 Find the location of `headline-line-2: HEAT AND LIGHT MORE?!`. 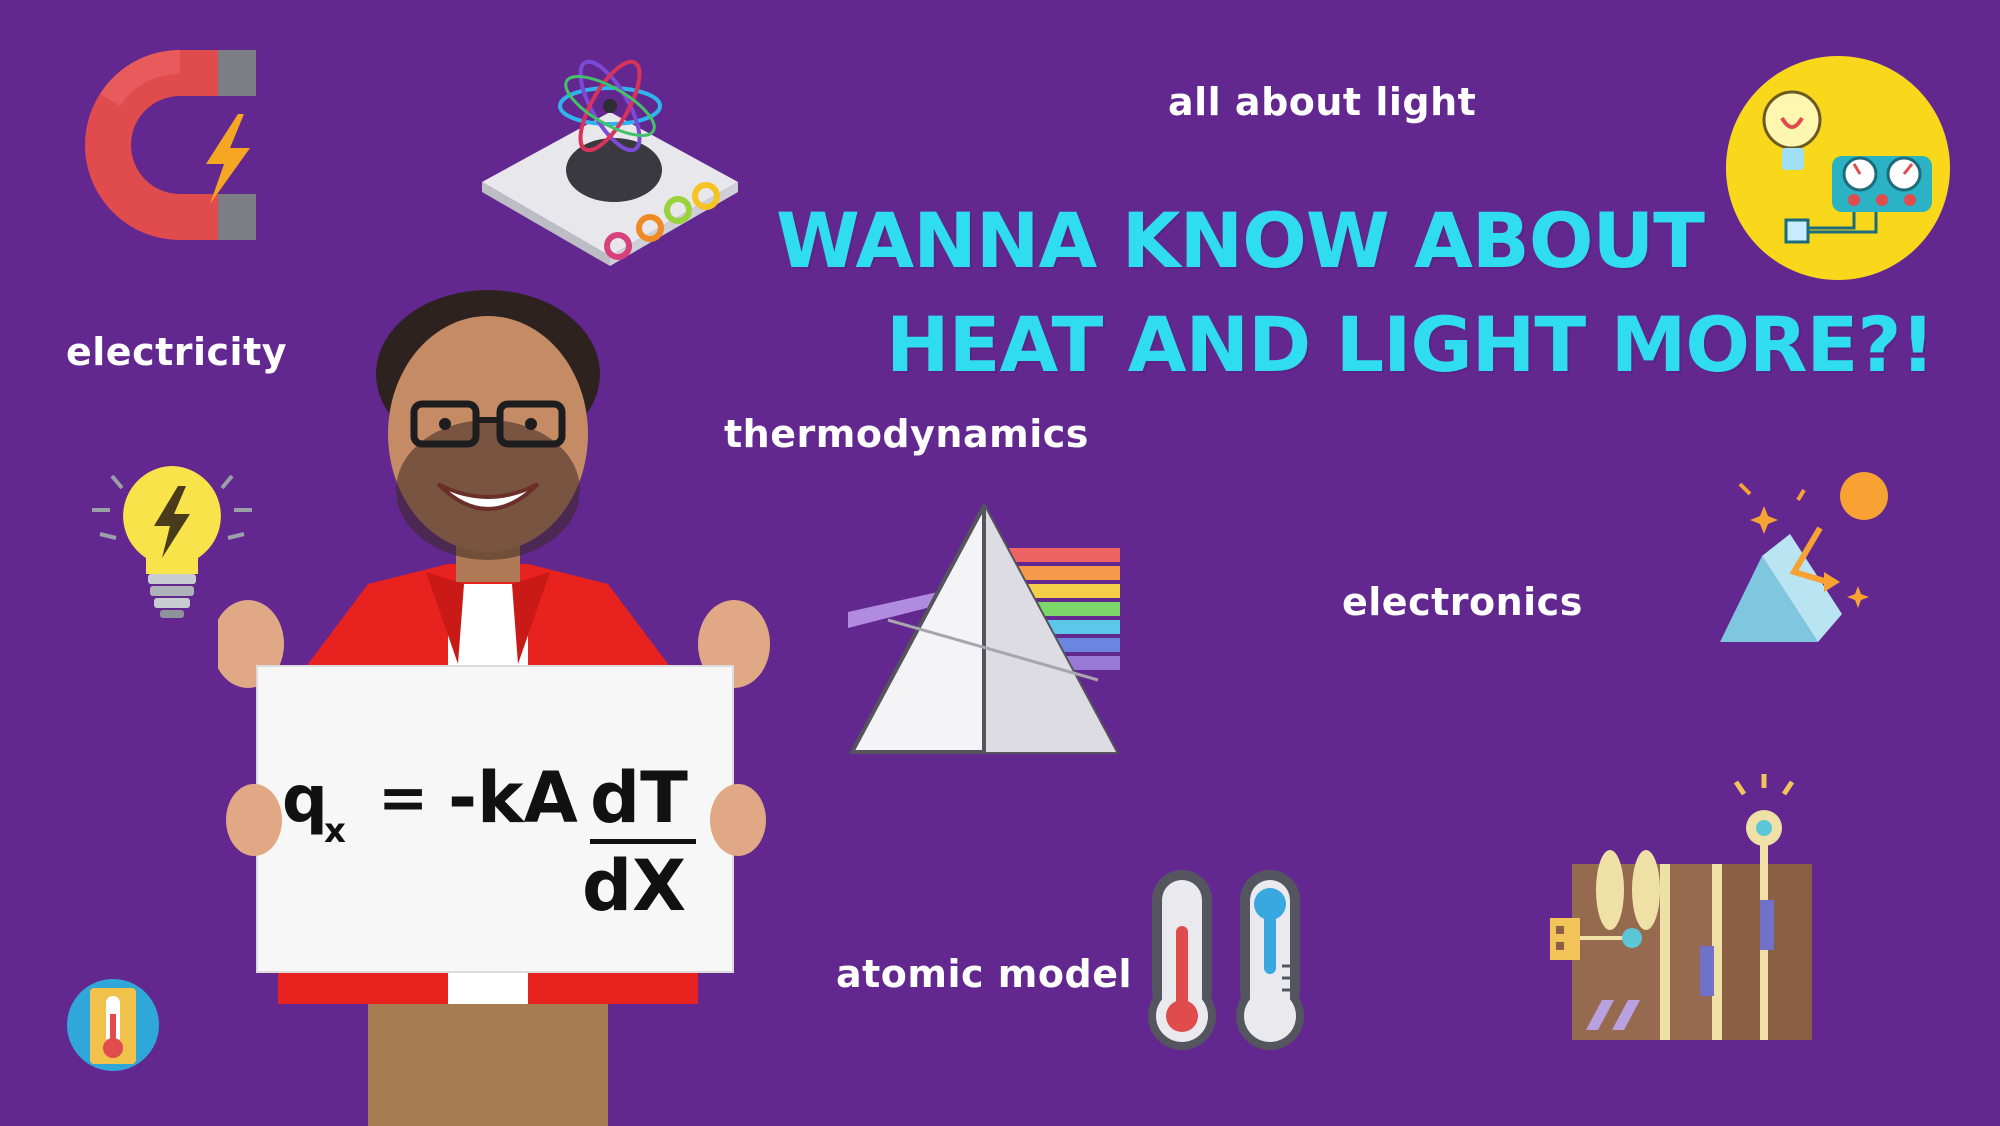

headline-line-2: HEAT AND LIGHT MORE?! is located at coordinates (1410, 344).